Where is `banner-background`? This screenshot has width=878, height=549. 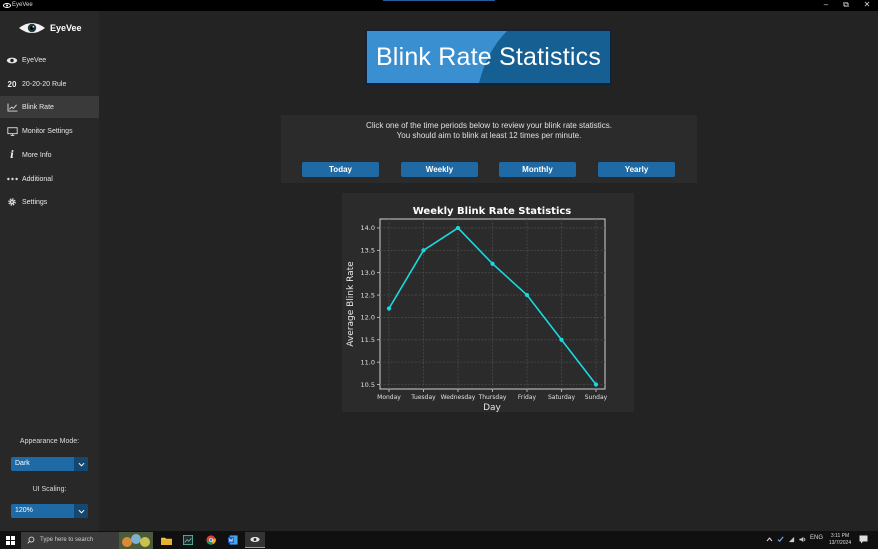
banner-background is located at coordinates (488, 57).